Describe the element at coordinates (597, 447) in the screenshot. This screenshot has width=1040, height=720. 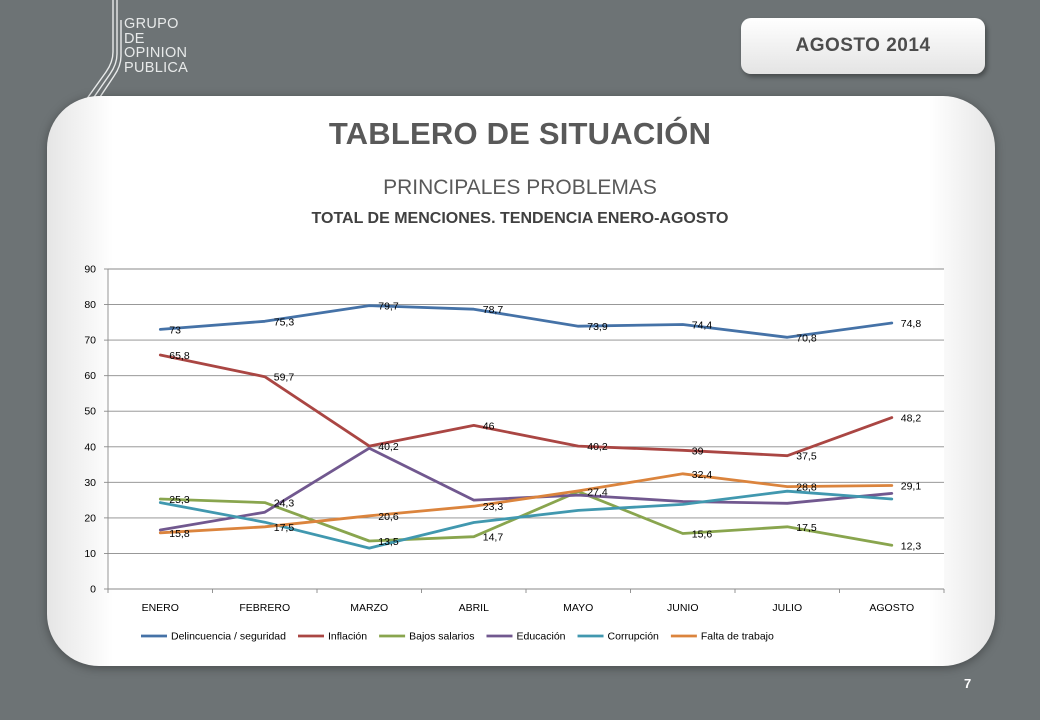
I see `data-label-s1-4: 40,2` at that location.